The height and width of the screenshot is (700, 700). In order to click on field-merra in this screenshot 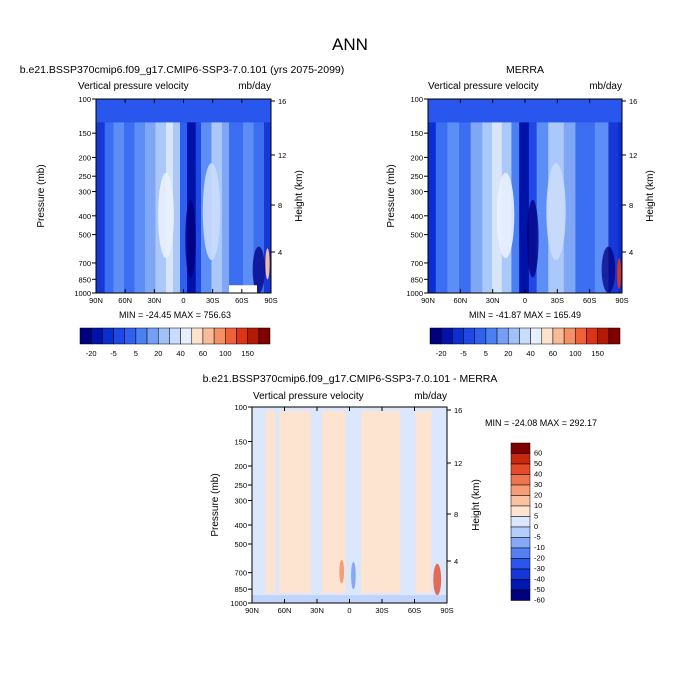, I will do `click(525, 196)`.